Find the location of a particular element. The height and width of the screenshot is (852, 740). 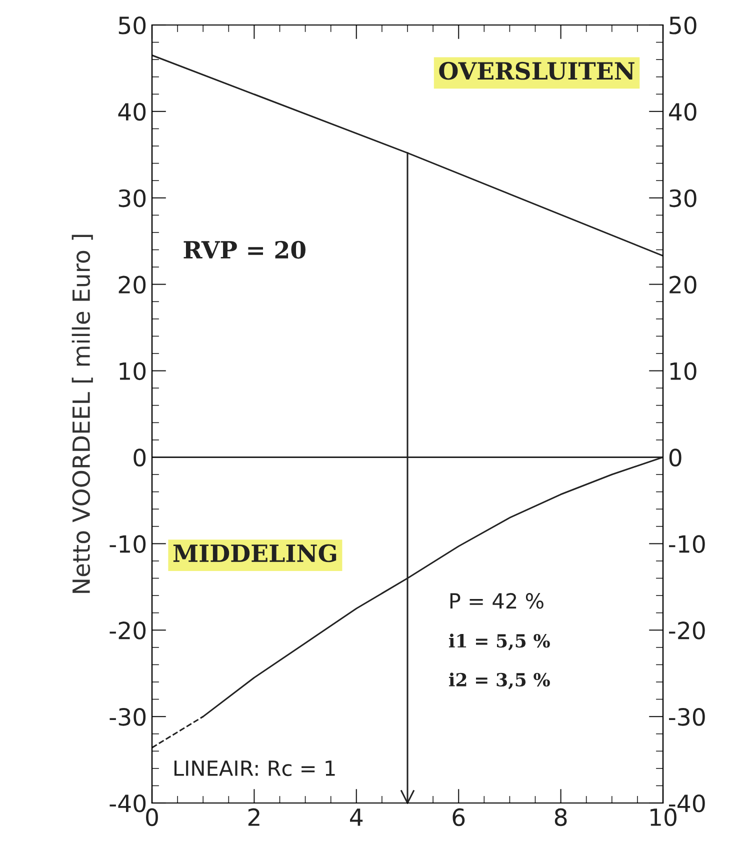

y2-tick-label: 0 is located at coordinates (675, 457).